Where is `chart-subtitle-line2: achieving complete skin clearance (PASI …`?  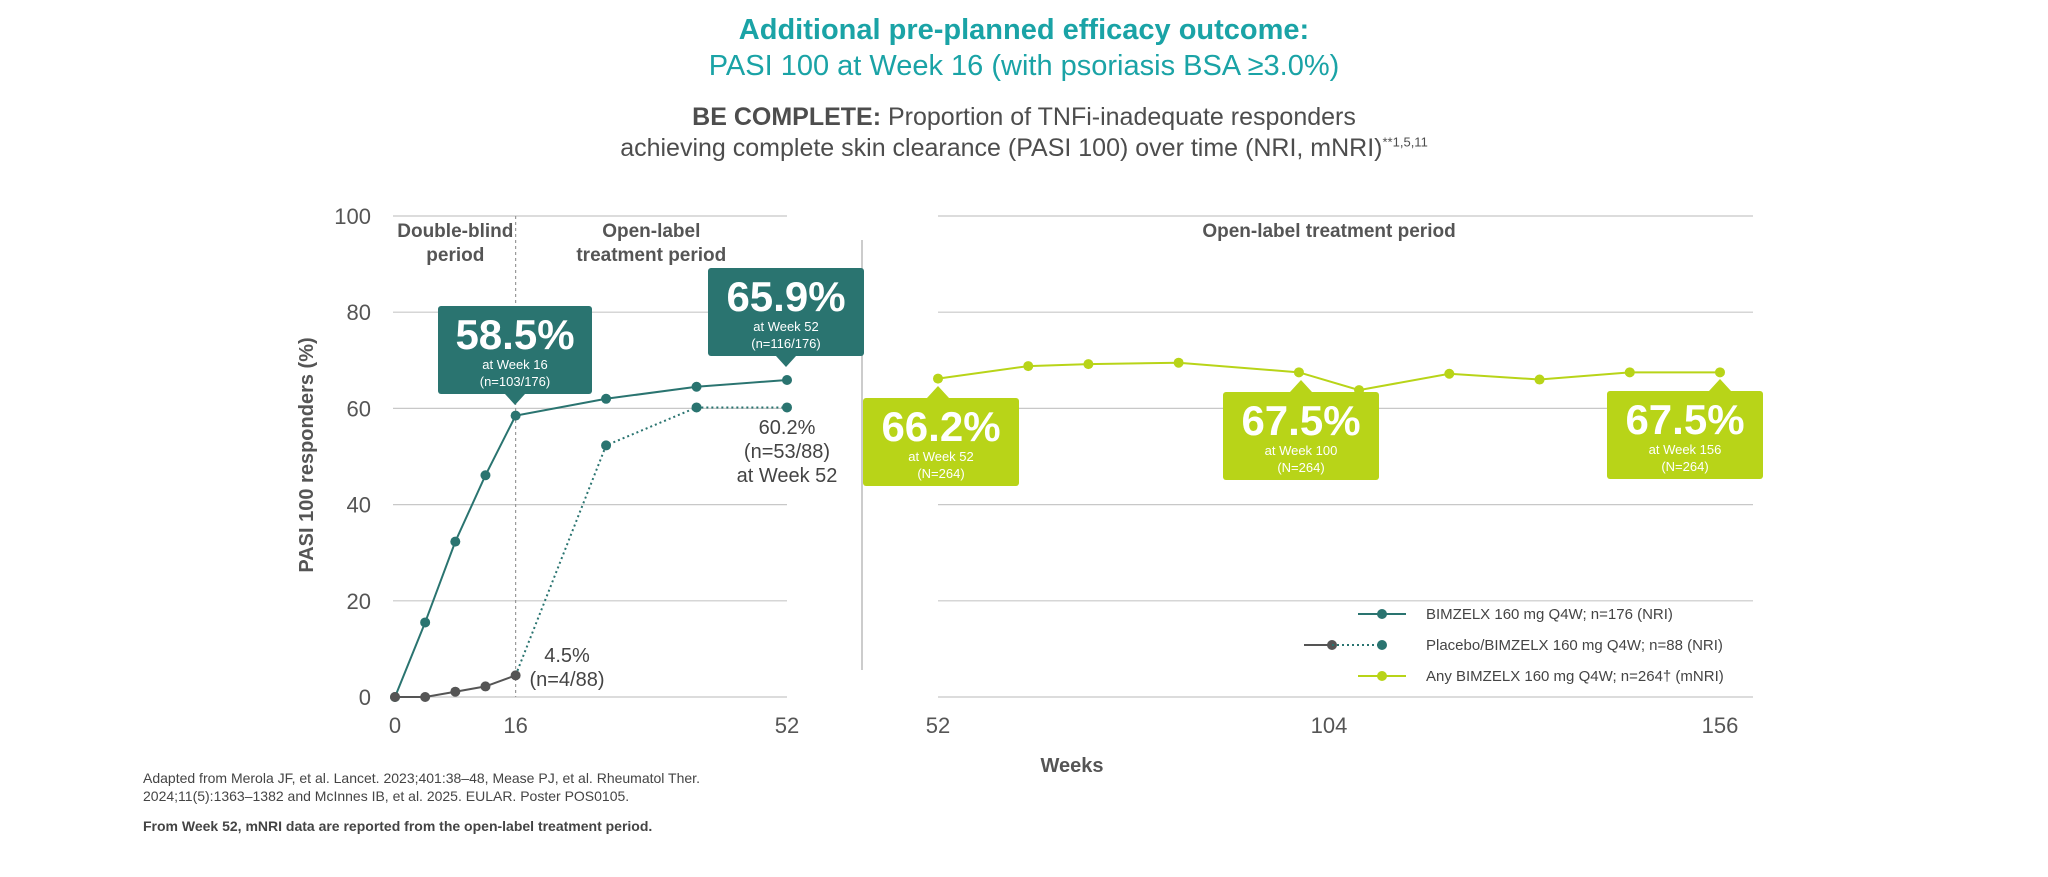
chart-subtitle-line2: achieving complete skin clearance (PASI … is located at coordinates (1024, 148).